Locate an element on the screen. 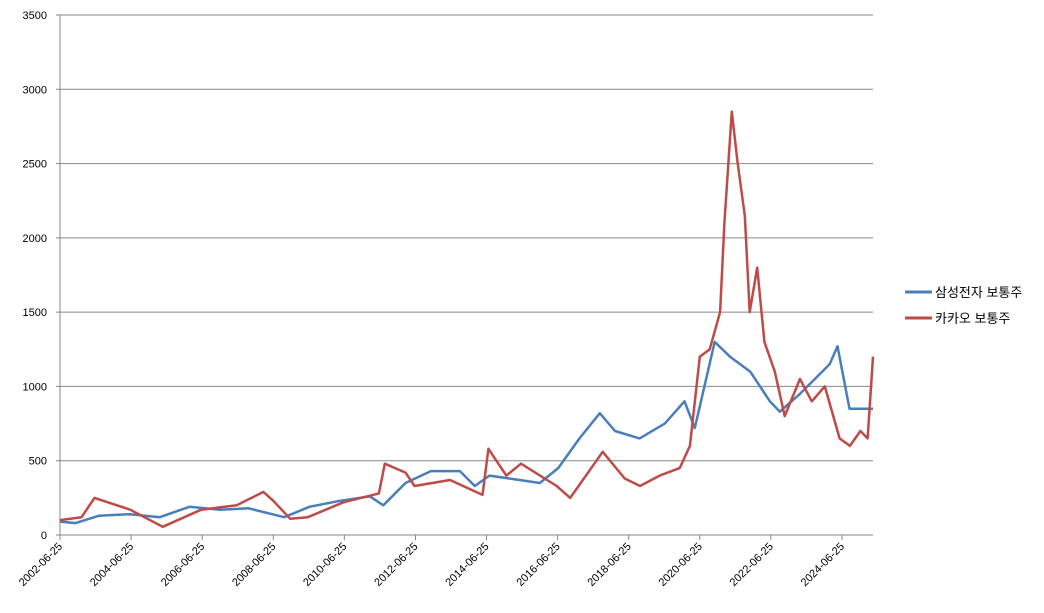  y-tick-label: 500 is located at coordinates (38, 462).